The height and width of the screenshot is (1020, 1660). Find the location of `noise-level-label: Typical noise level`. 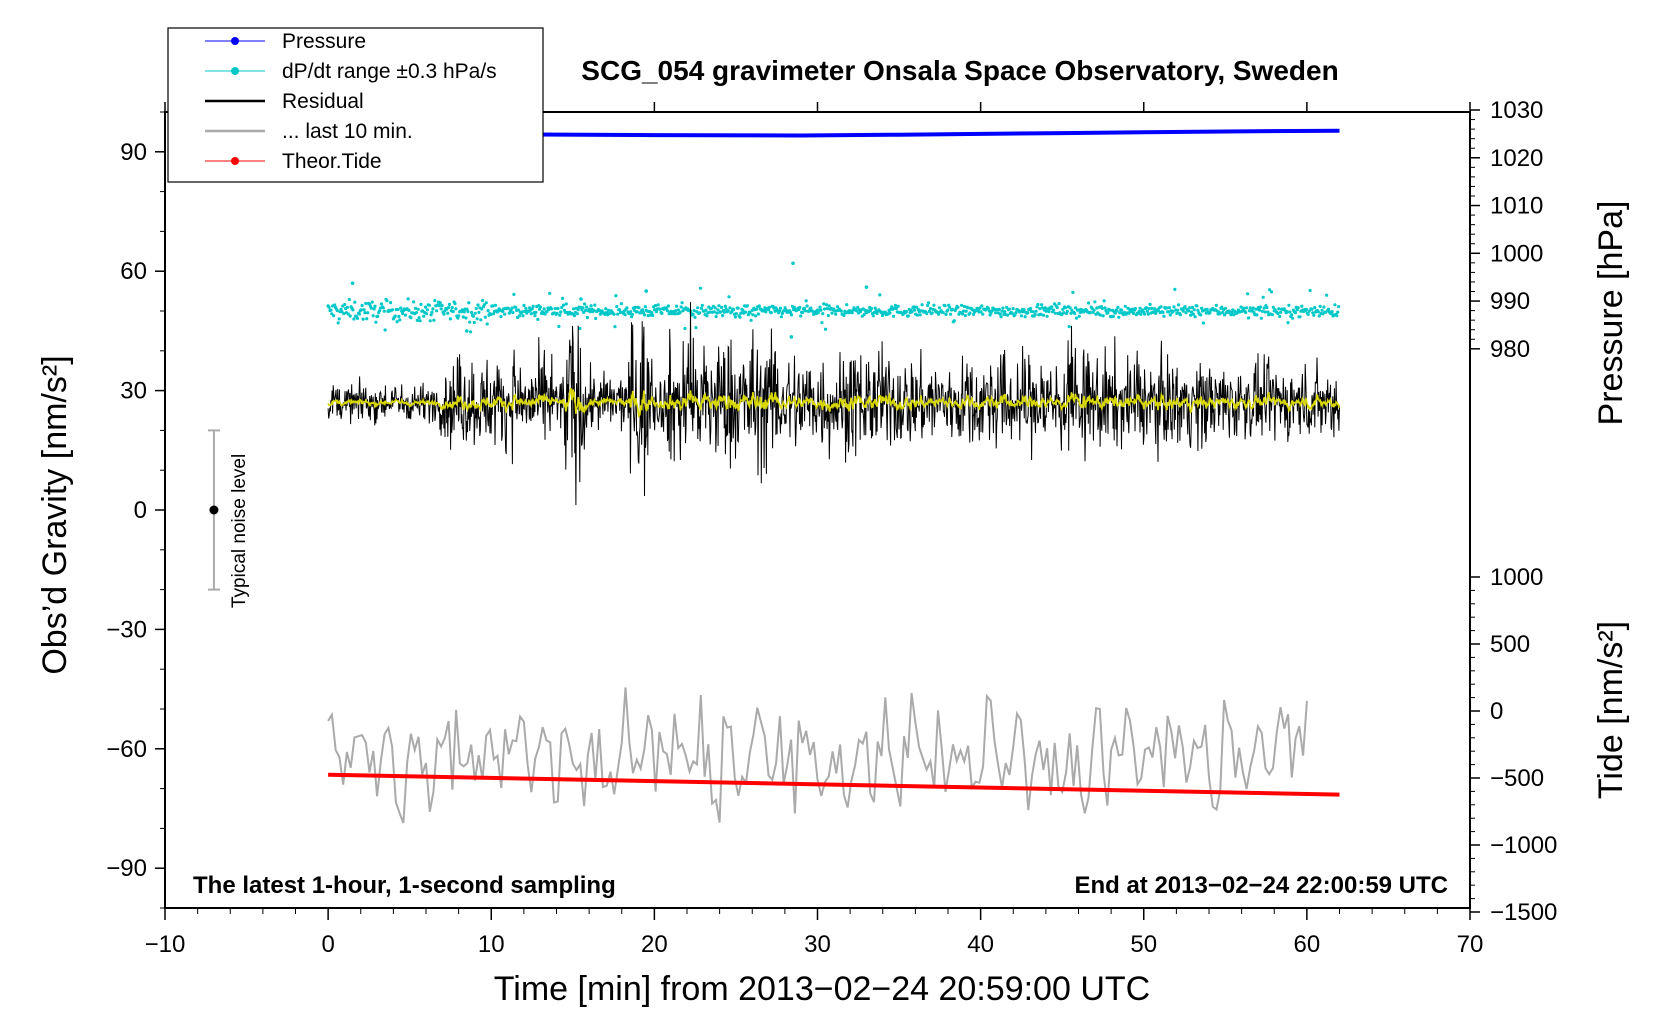

noise-level-label: Typical noise level is located at coordinates (239, 531).